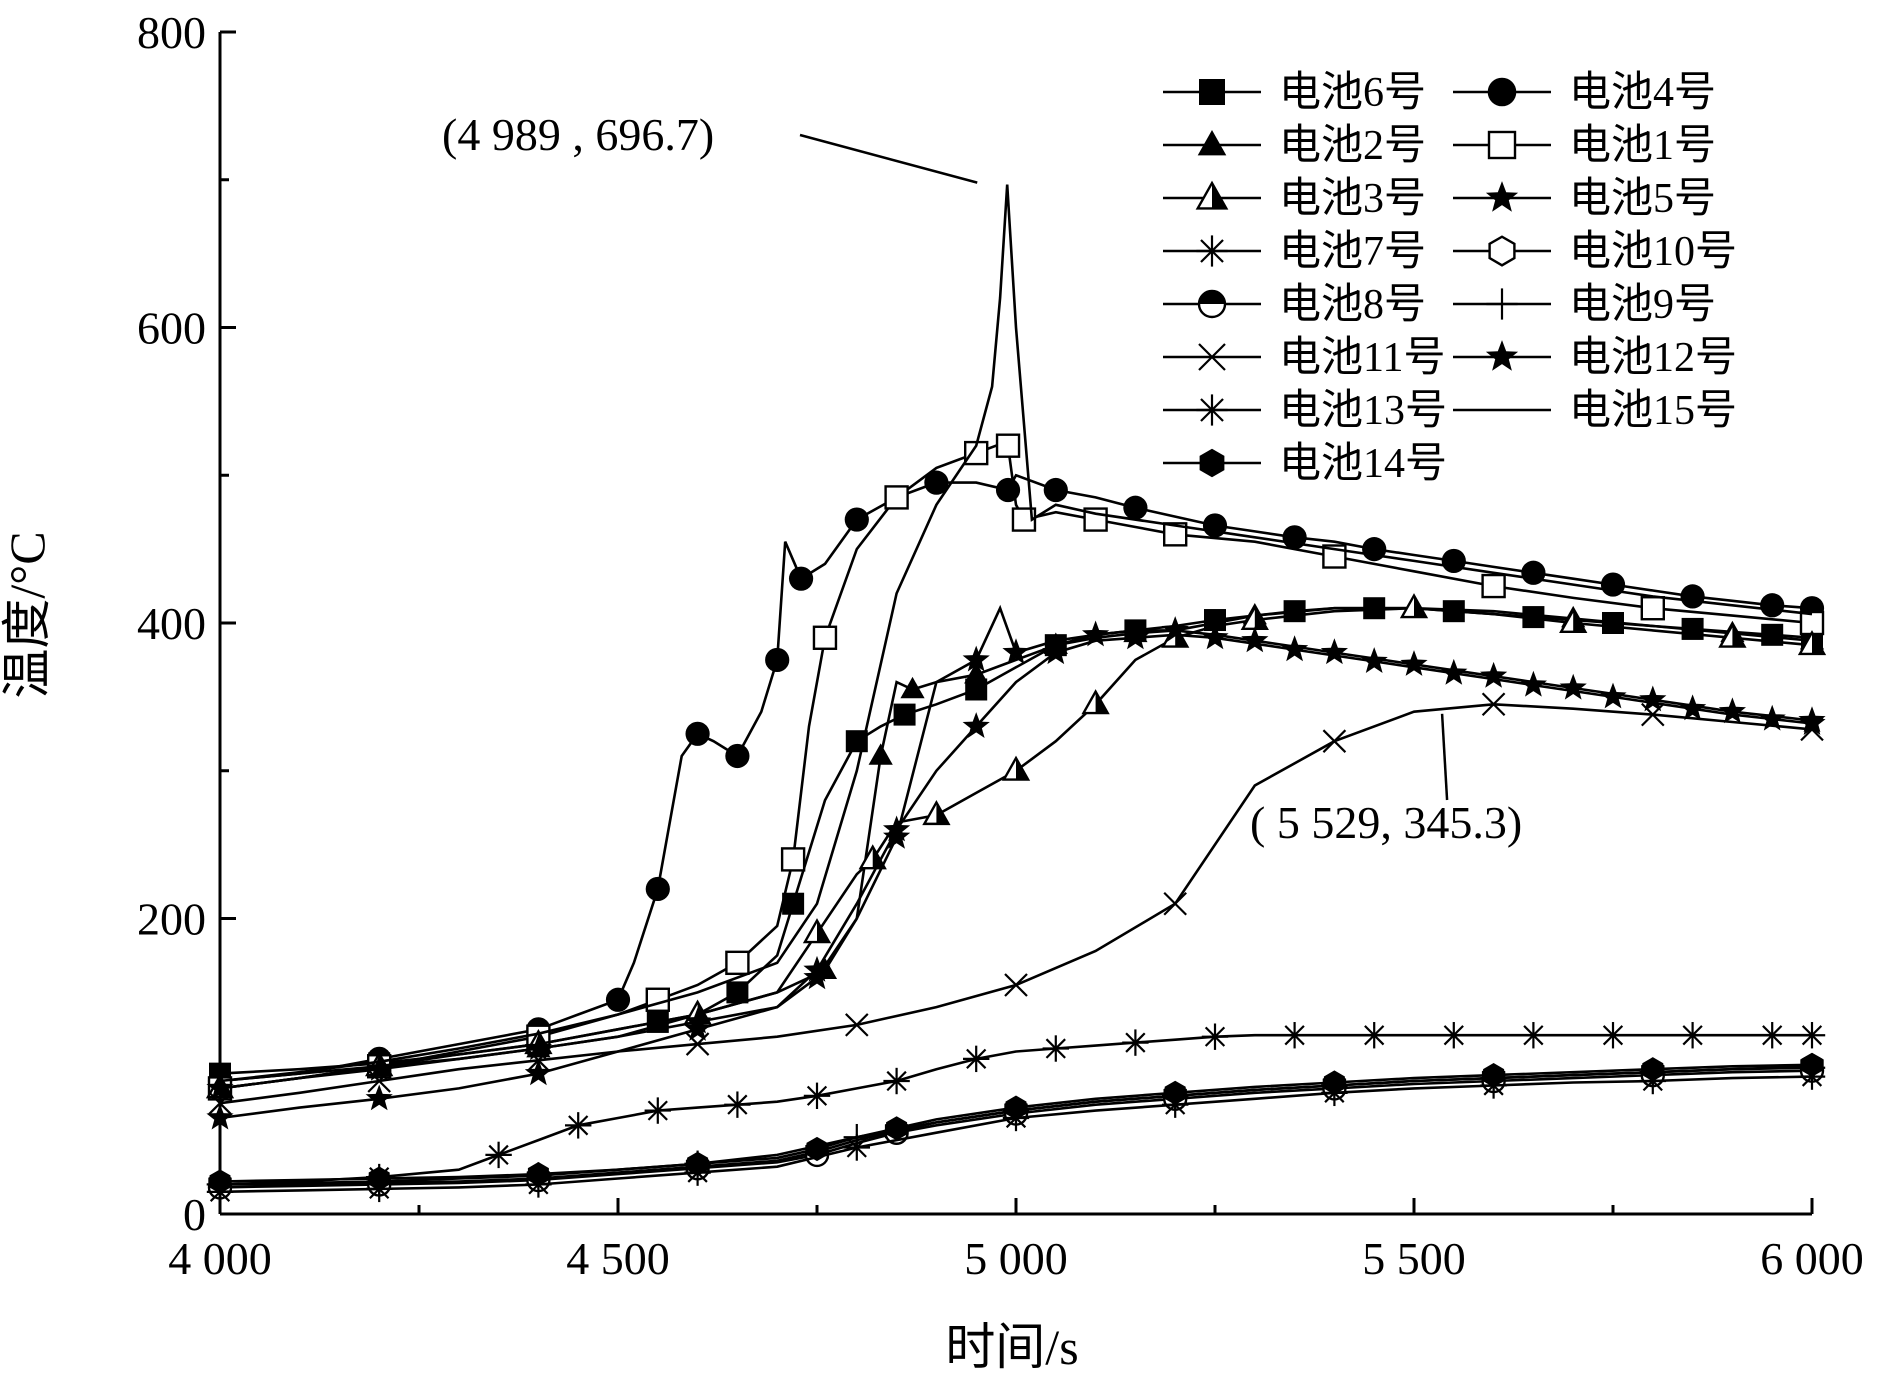 The image size is (1884, 1384). What do you see at coordinates (194, 1214) in the screenshot?
I see `y-tick-label: 0` at bounding box center [194, 1214].